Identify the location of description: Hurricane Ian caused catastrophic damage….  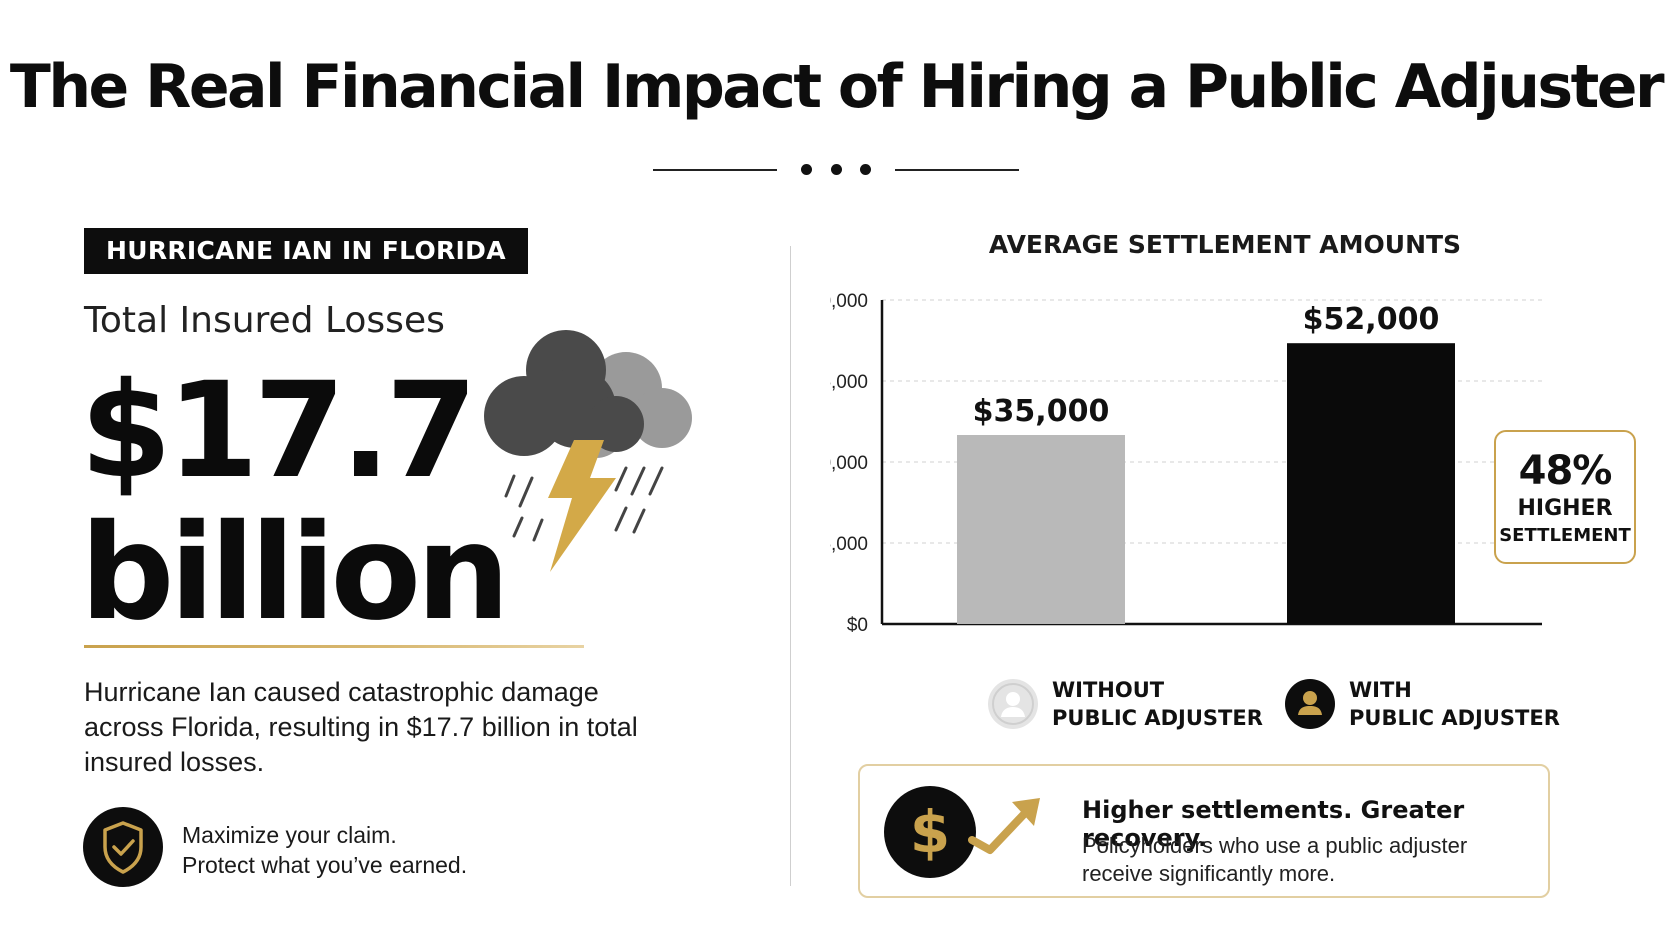
(361, 727).